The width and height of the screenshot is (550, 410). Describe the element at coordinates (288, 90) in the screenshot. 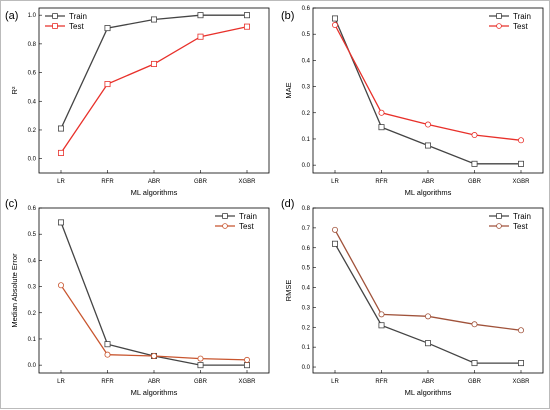

I see `y-axis-label: MAE` at that location.